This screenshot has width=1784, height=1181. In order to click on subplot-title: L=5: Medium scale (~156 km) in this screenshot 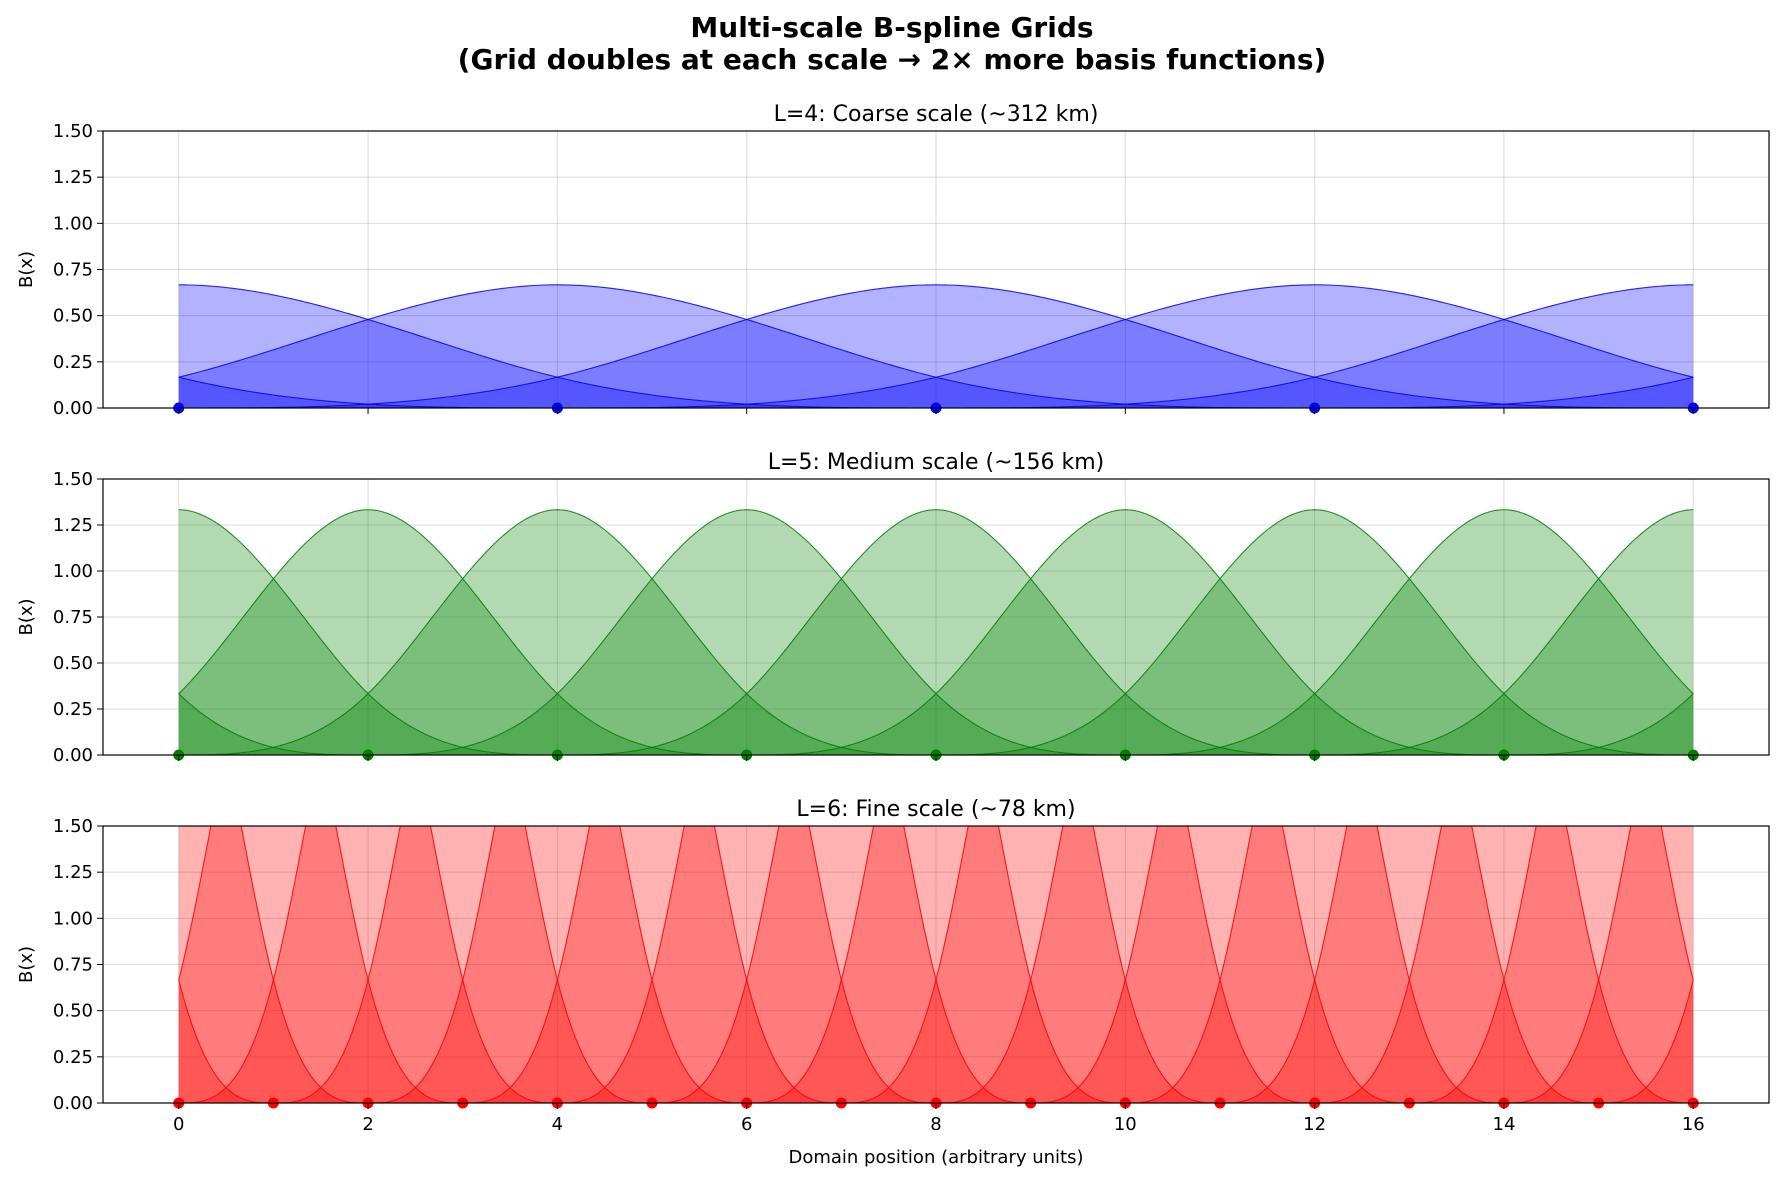, I will do `click(936, 462)`.